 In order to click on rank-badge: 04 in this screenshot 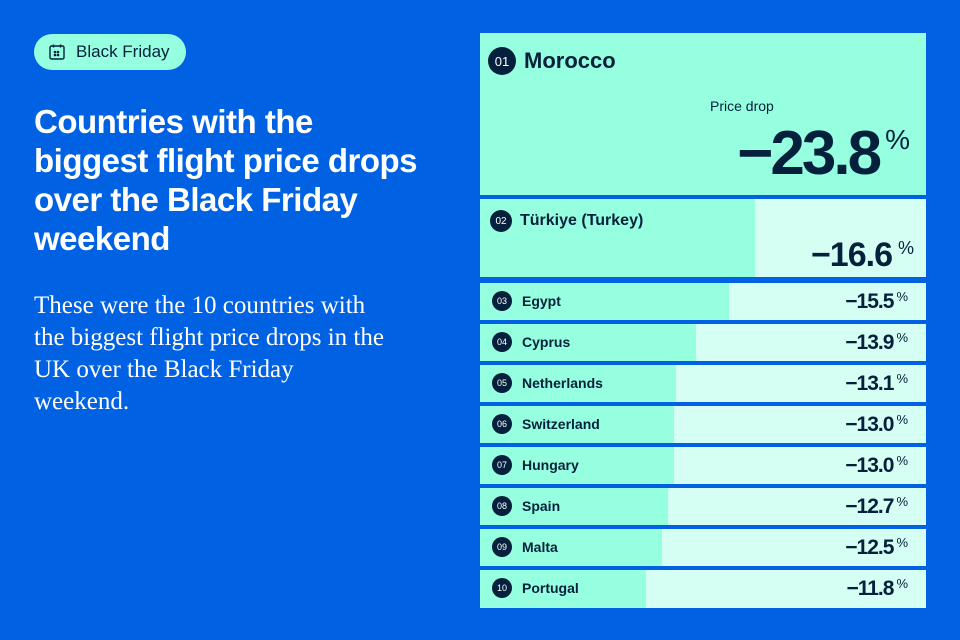, I will do `click(502, 342)`.